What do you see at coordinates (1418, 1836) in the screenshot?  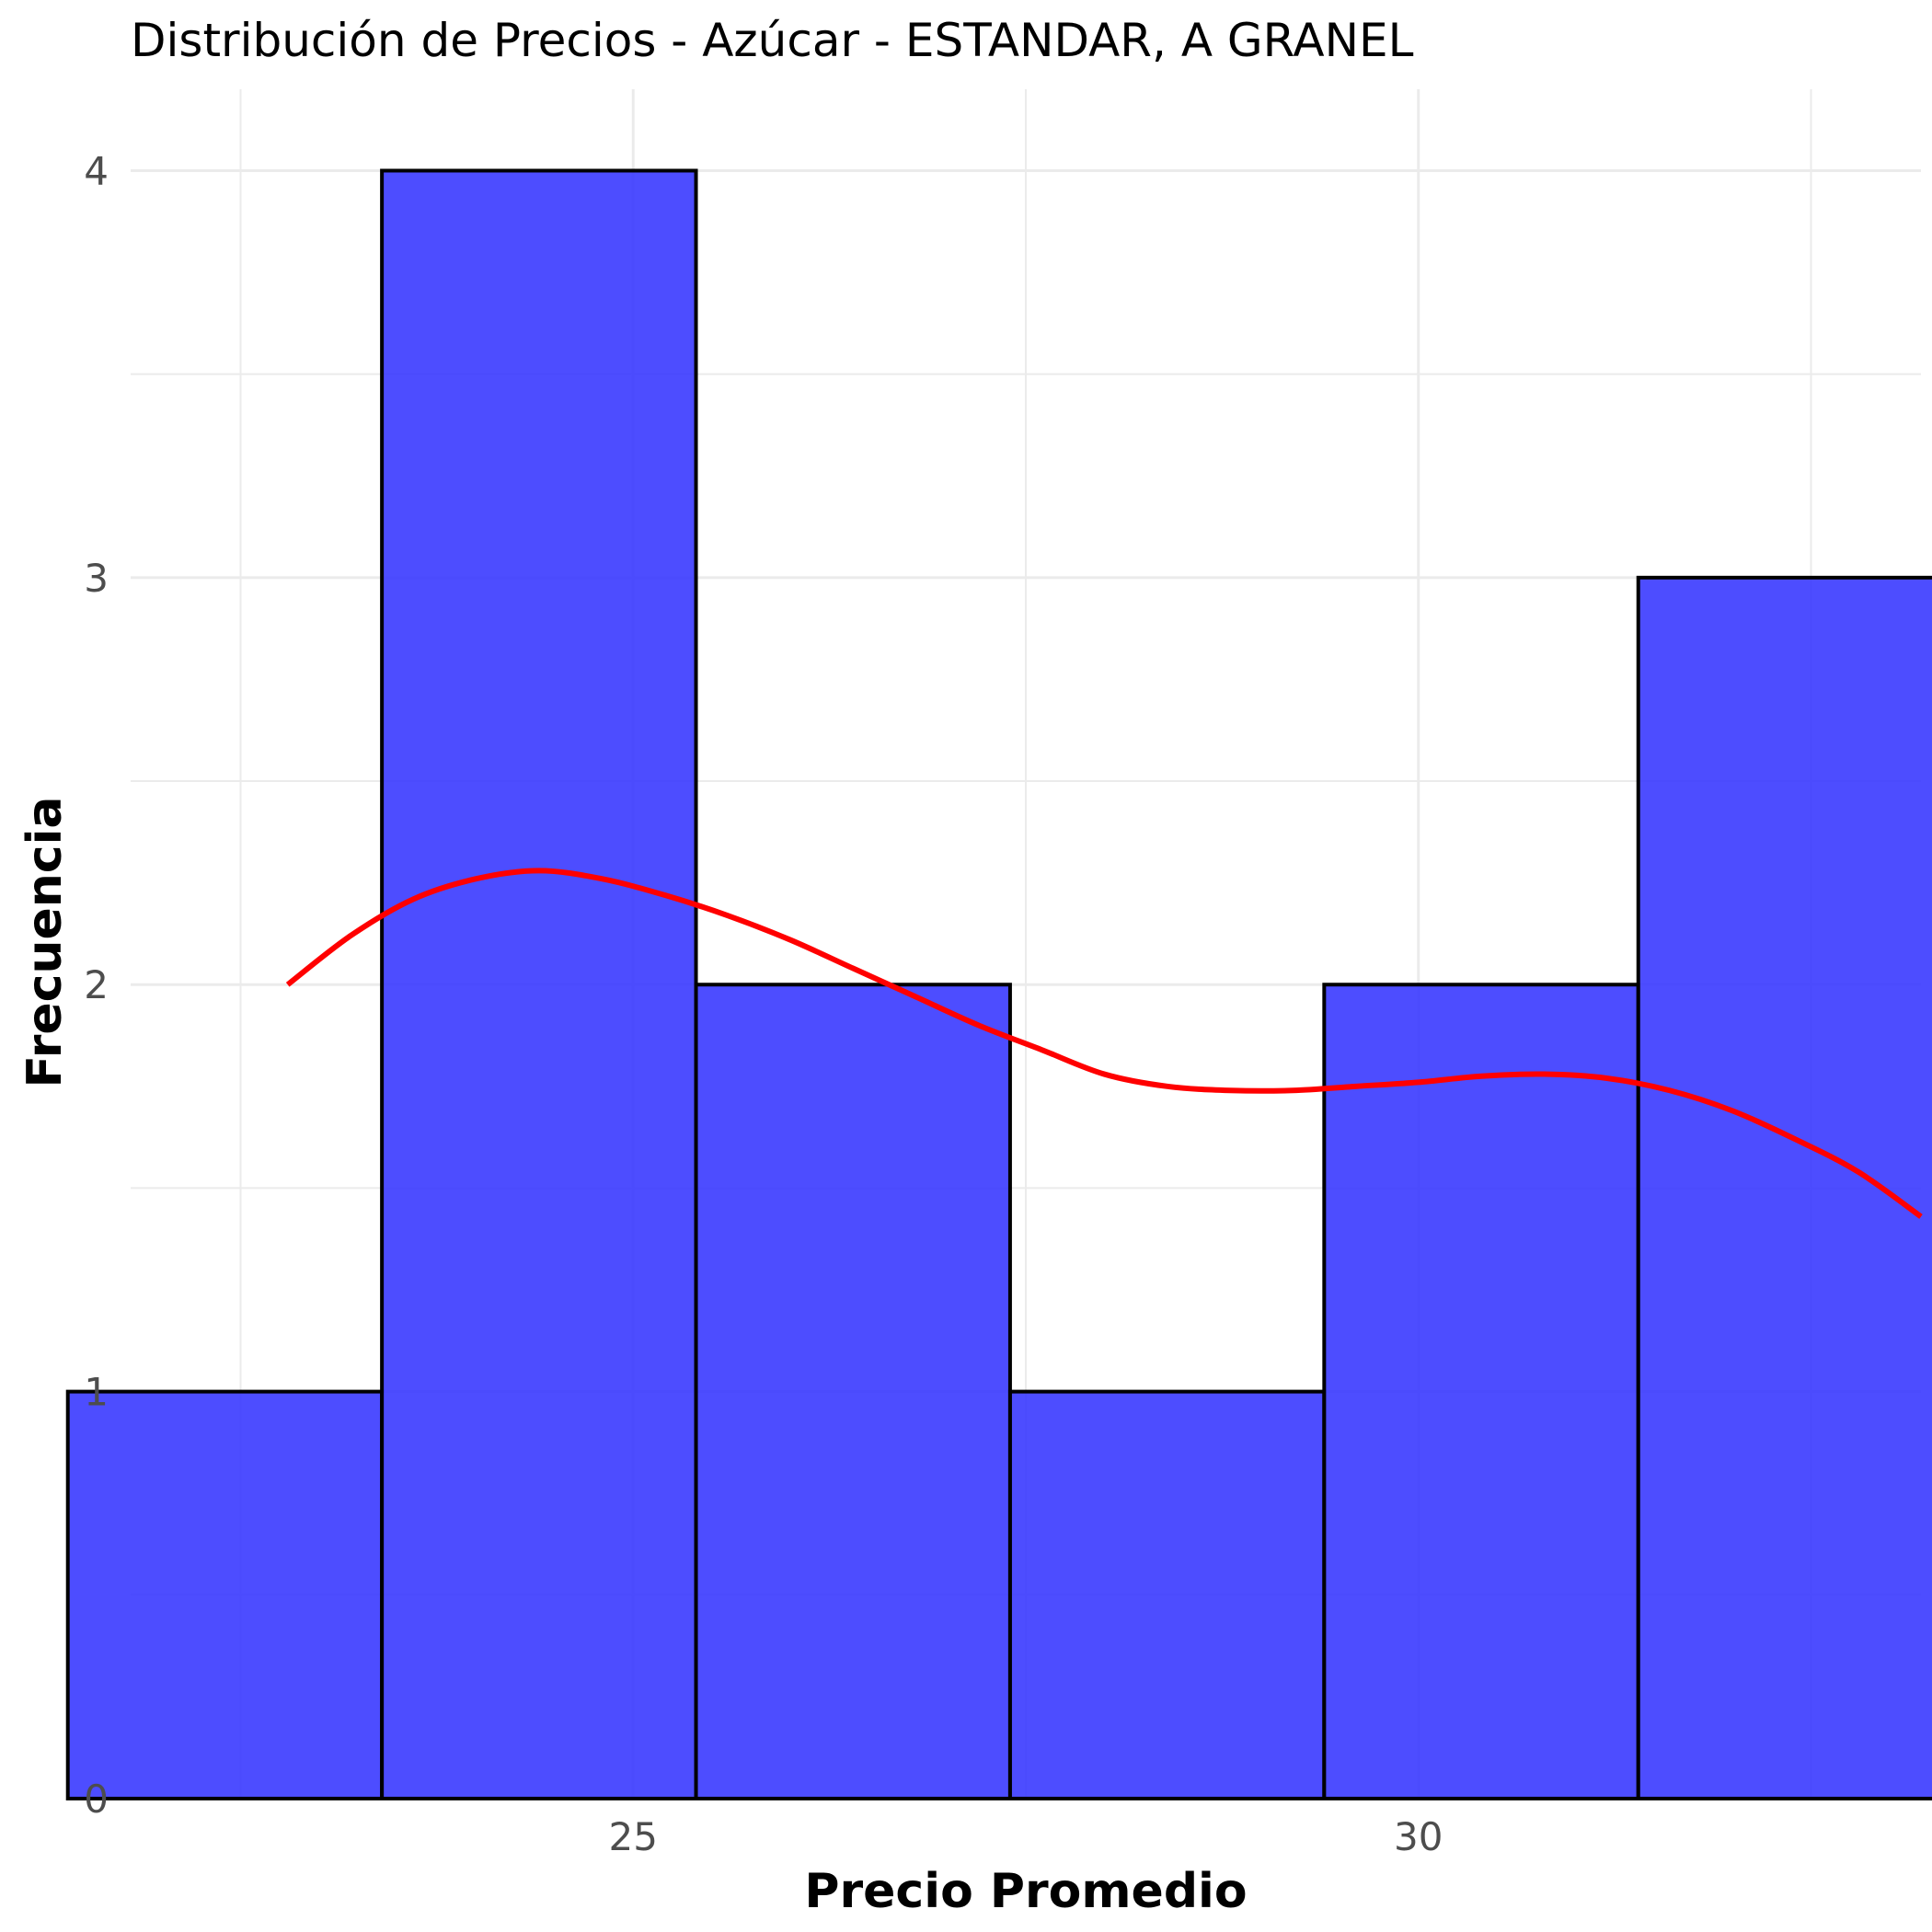 I see `x-tick-label: 30` at bounding box center [1418, 1836].